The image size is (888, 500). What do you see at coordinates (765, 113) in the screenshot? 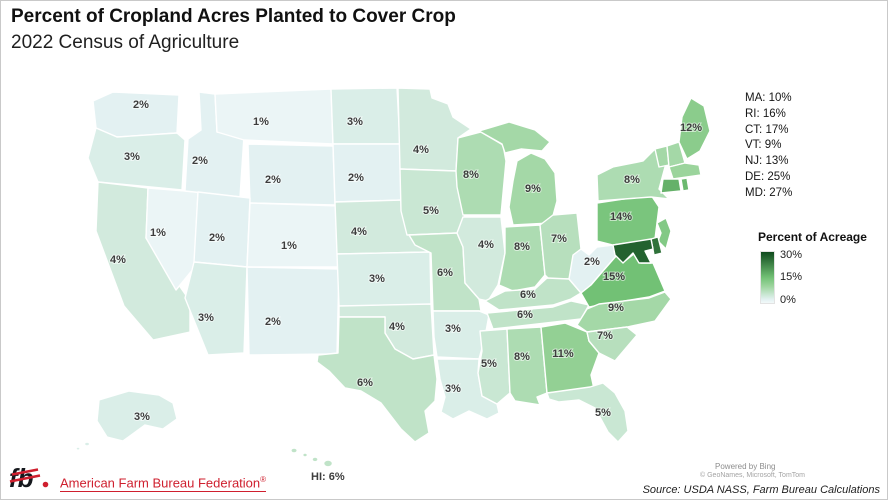
I see `callout-item: RI: 16%` at bounding box center [765, 113].